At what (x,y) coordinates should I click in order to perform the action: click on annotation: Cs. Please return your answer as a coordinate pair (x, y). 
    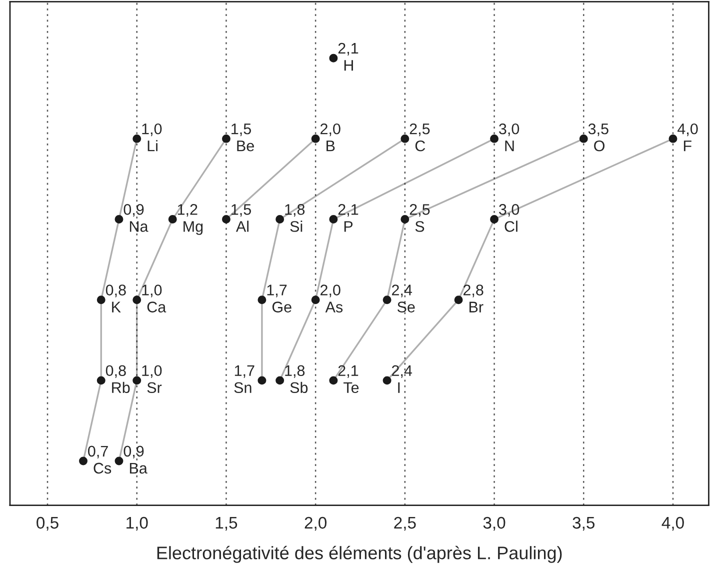
    Looking at the image, I should click on (103, 468).